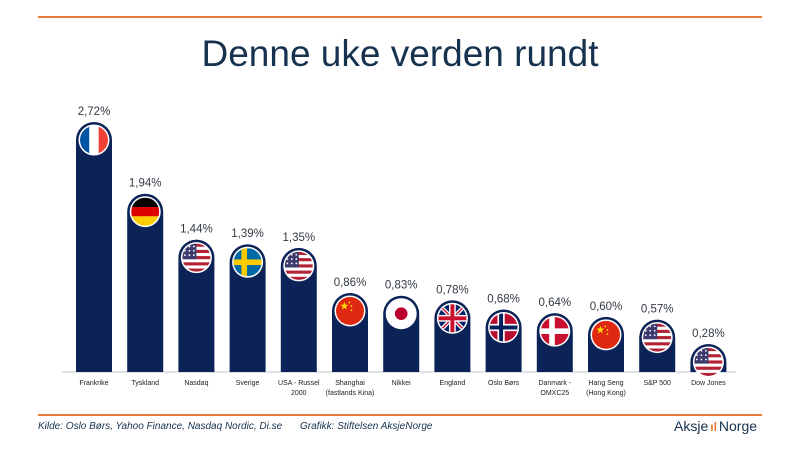  I want to click on bar-group: 1,35% USA - Russel 2000, so click(299, 314).